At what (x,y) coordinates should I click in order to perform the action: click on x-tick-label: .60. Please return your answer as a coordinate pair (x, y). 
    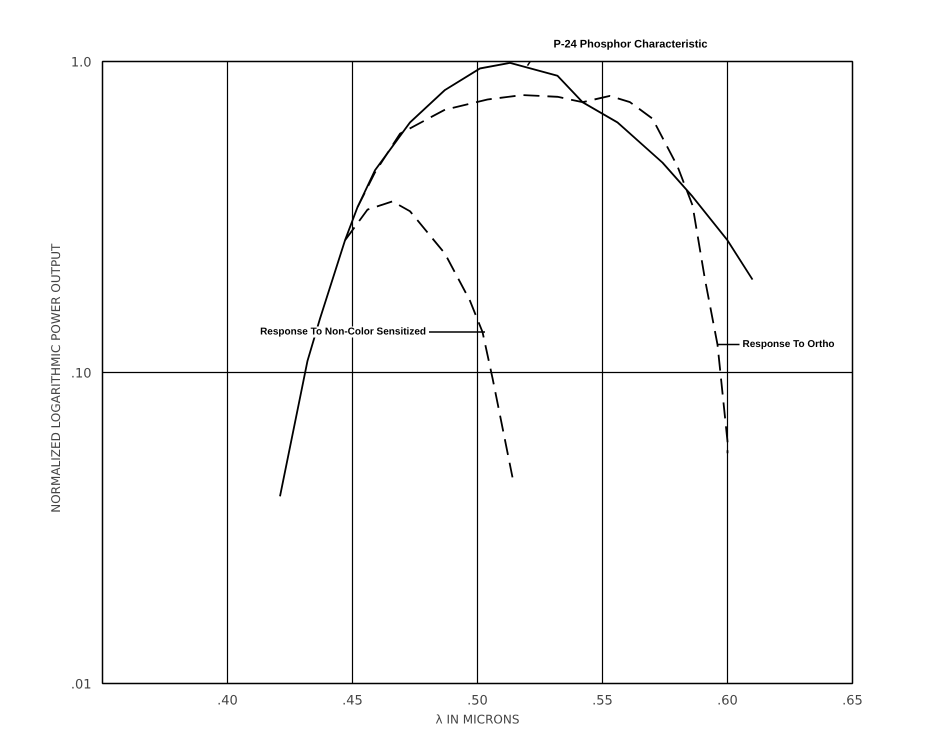
    Looking at the image, I should click on (727, 701).